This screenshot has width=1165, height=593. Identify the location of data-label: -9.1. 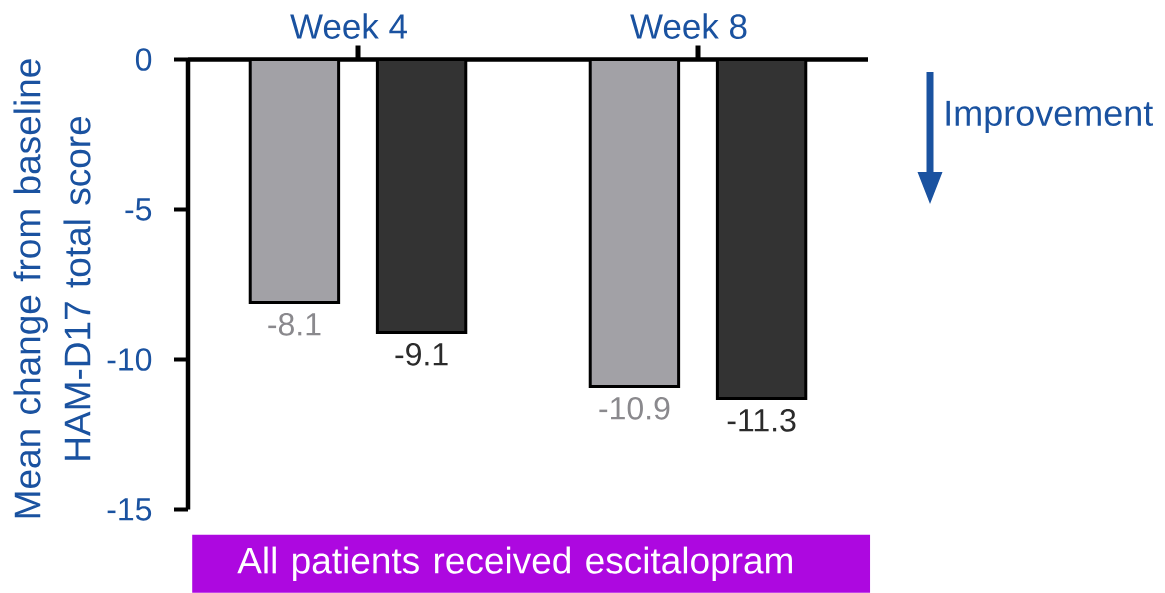
(421, 354).